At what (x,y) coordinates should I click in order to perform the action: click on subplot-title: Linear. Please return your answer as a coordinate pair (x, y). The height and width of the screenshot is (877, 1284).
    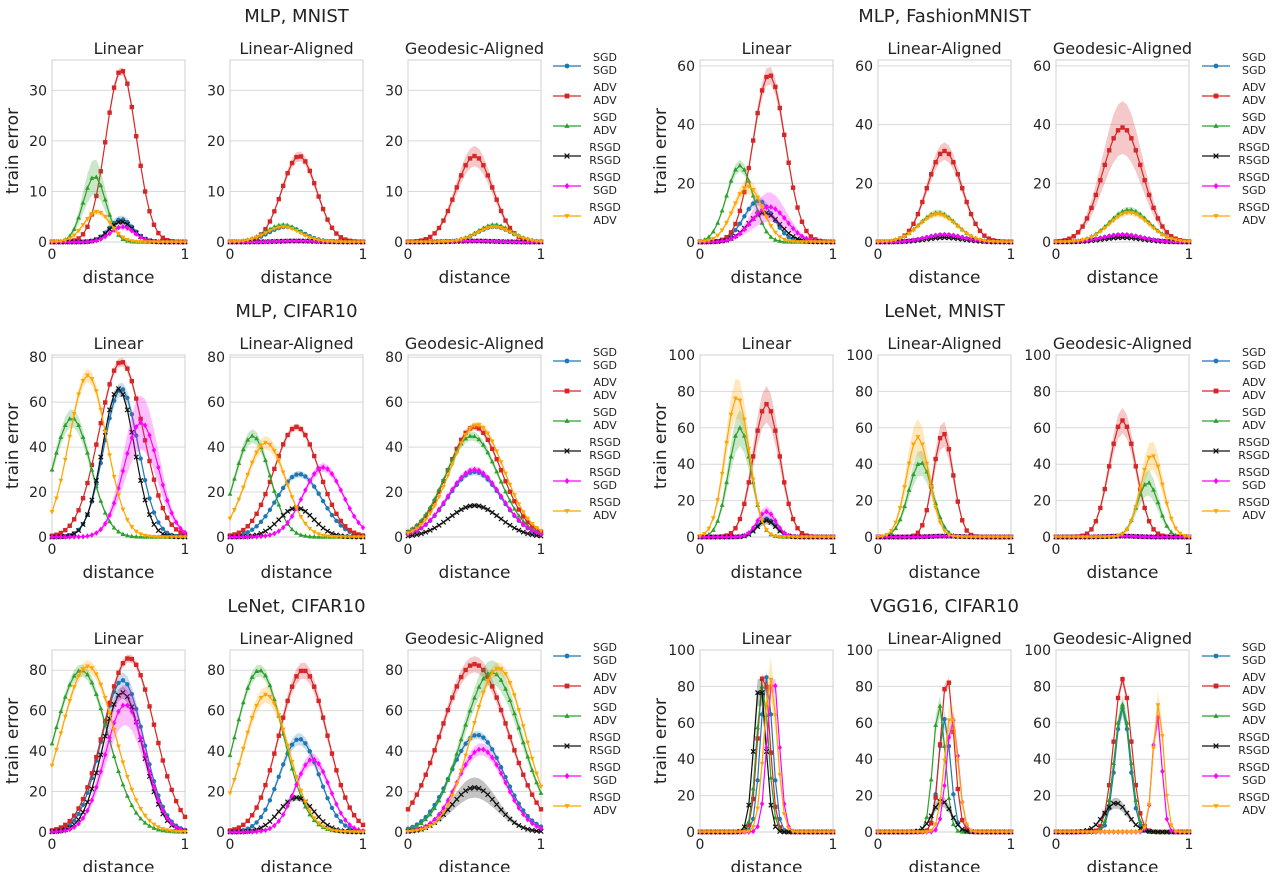
    Looking at the image, I should click on (767, 343).